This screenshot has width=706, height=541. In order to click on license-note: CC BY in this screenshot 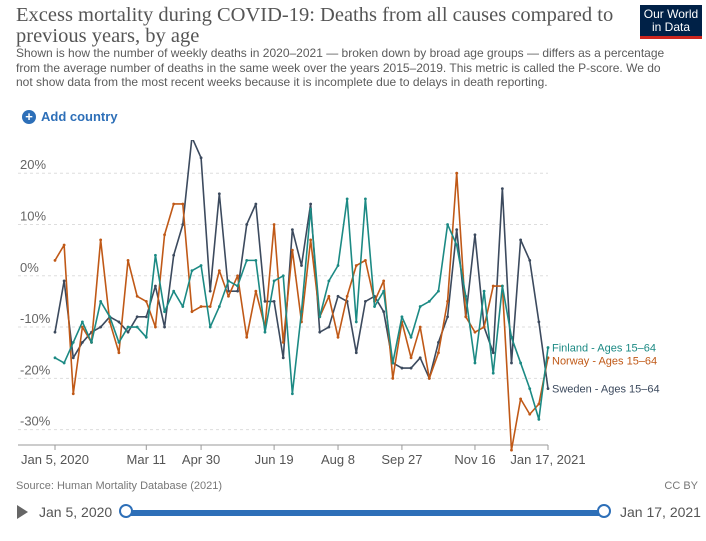, I will do `click(681, 486)`.